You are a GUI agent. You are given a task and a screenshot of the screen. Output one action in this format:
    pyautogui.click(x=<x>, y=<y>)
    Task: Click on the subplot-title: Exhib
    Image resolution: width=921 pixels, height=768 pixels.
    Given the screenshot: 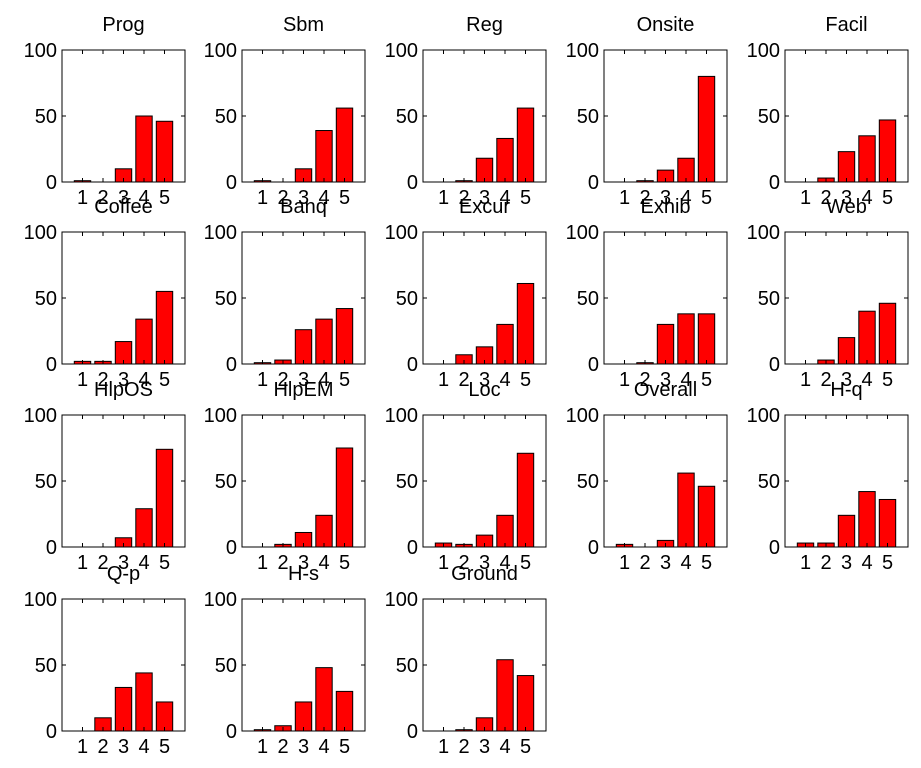 What is the action you would take?
    pyautogui.click(x=665, y=207)
    